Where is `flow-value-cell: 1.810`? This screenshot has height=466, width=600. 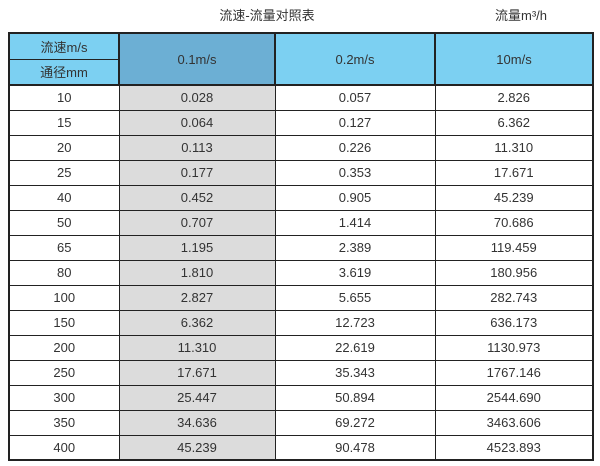
flow-value-cell: 1.810 is located at coordinates (197, 272).